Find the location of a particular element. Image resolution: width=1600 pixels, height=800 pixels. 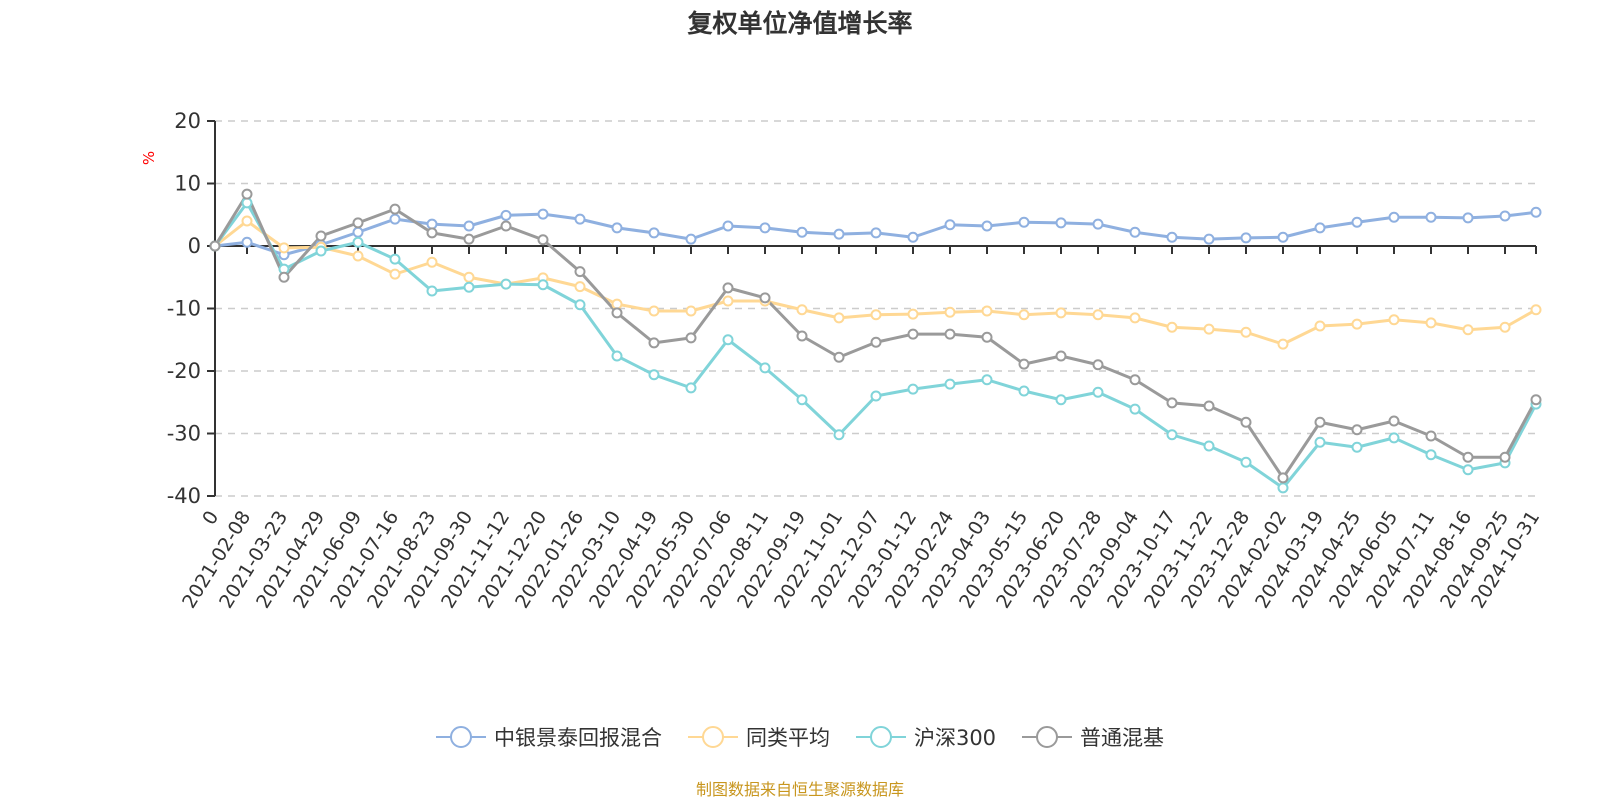

y-axis-label: % is located at coordinates (149, 158).